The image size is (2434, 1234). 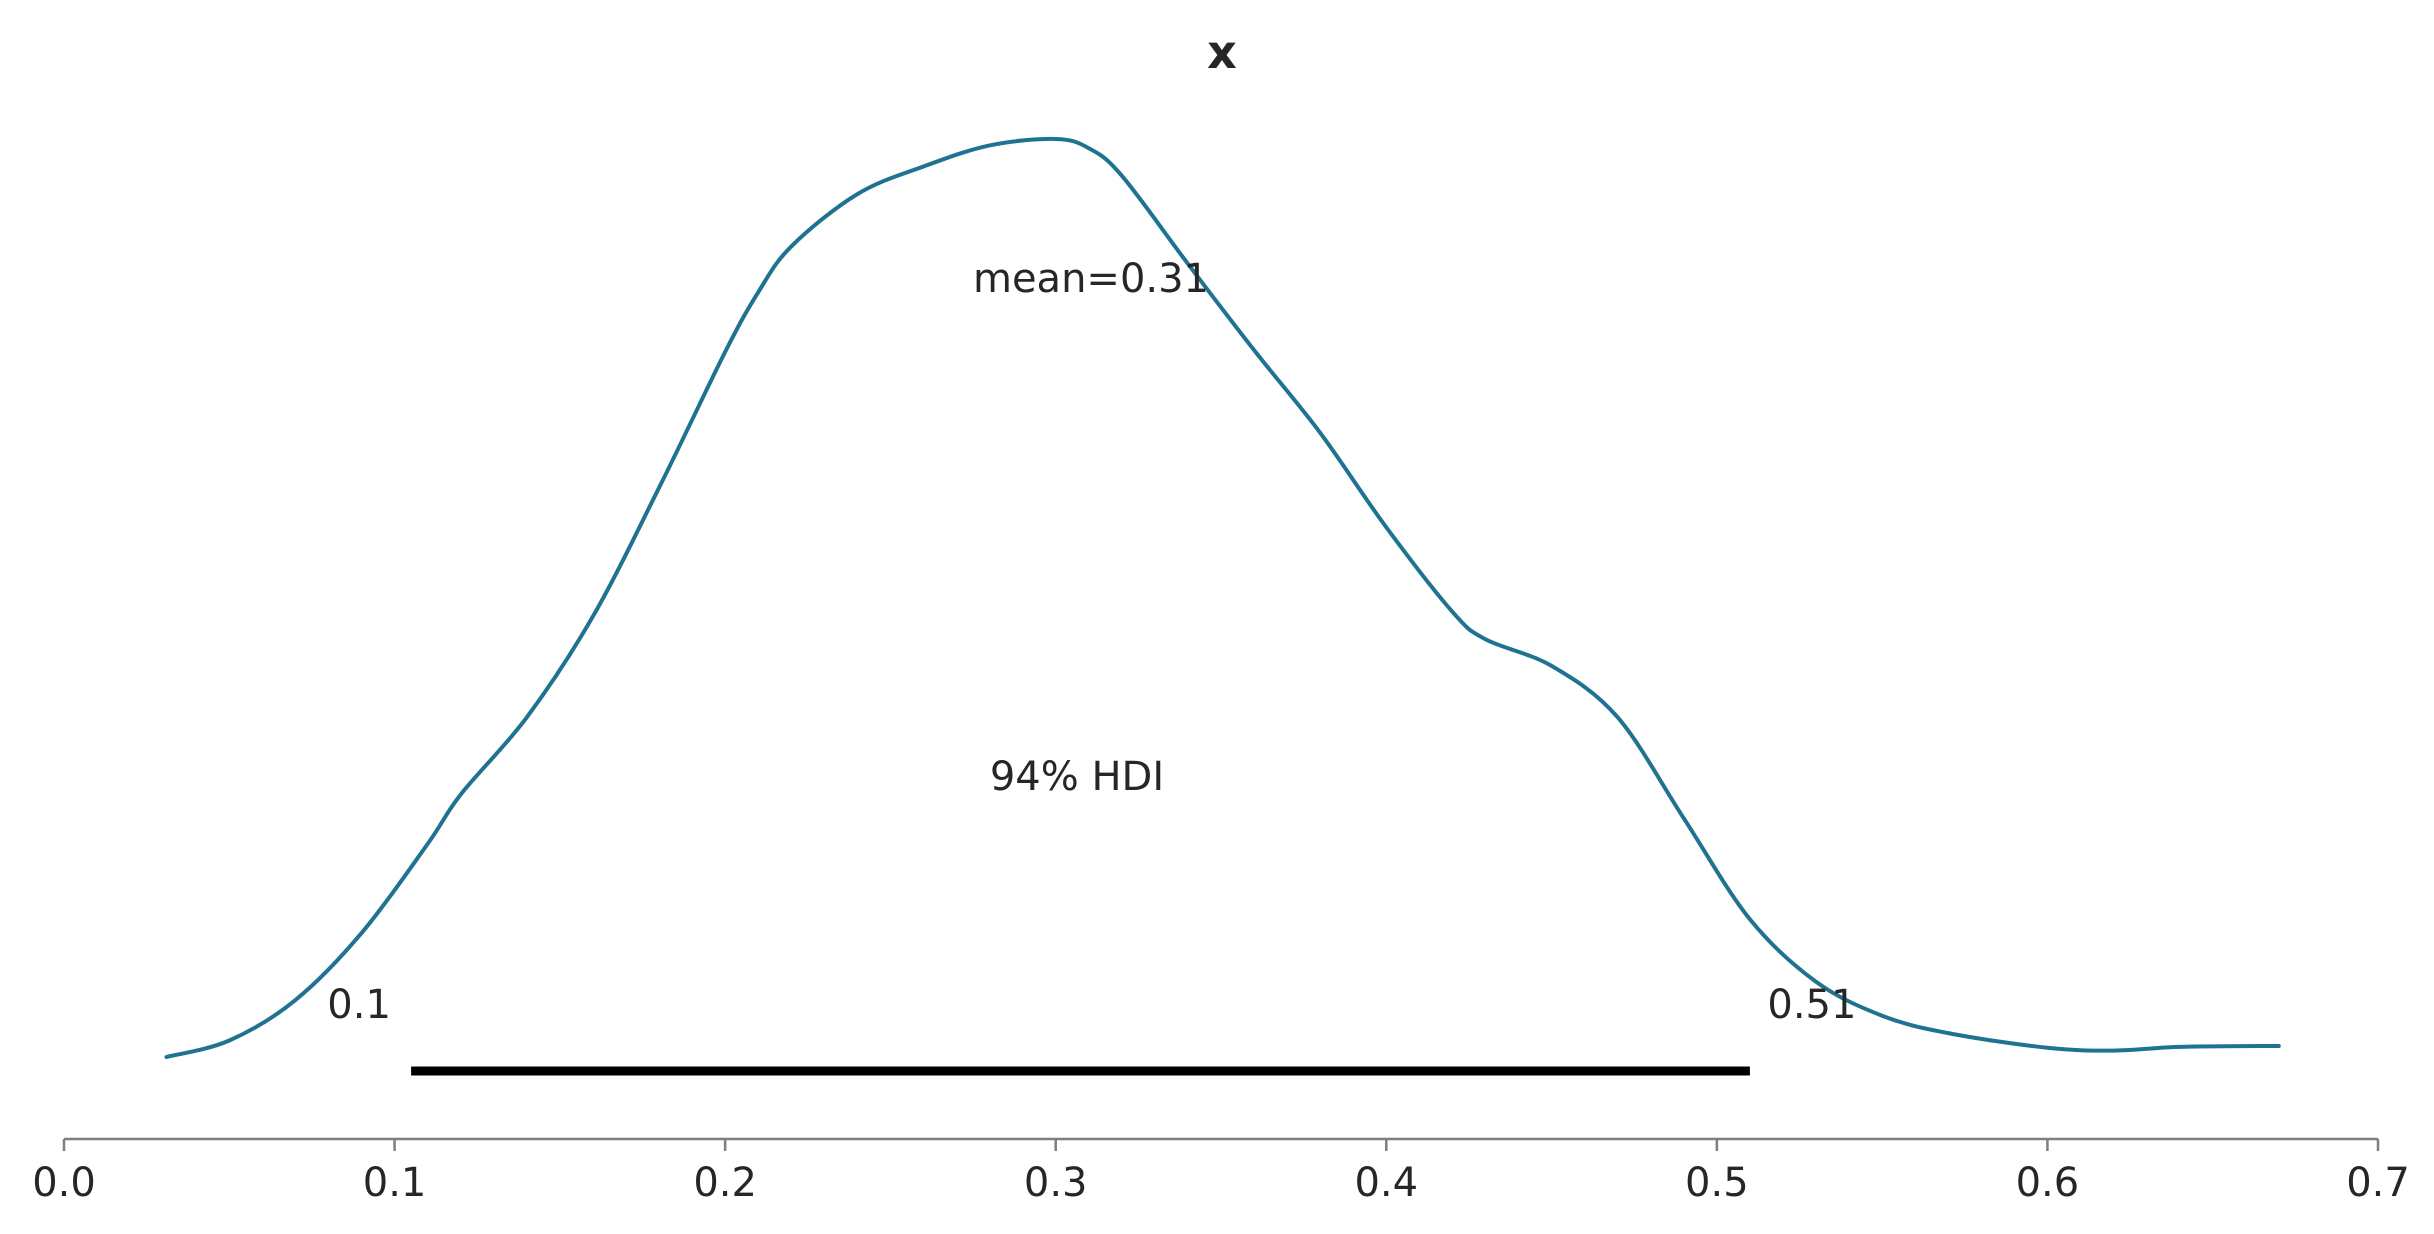 I want to click on hdi-high-label: 0.51, so click(x=1811, y=1005).